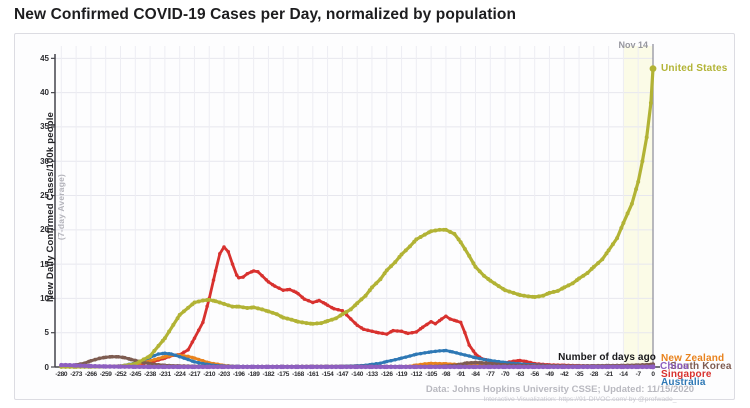 The height and width of the screenshot is (408, 750). What do you see at coordinates (44, 58) in the screenshot?
I see `y-tick-label: 45` at bounding box center [44, 58].